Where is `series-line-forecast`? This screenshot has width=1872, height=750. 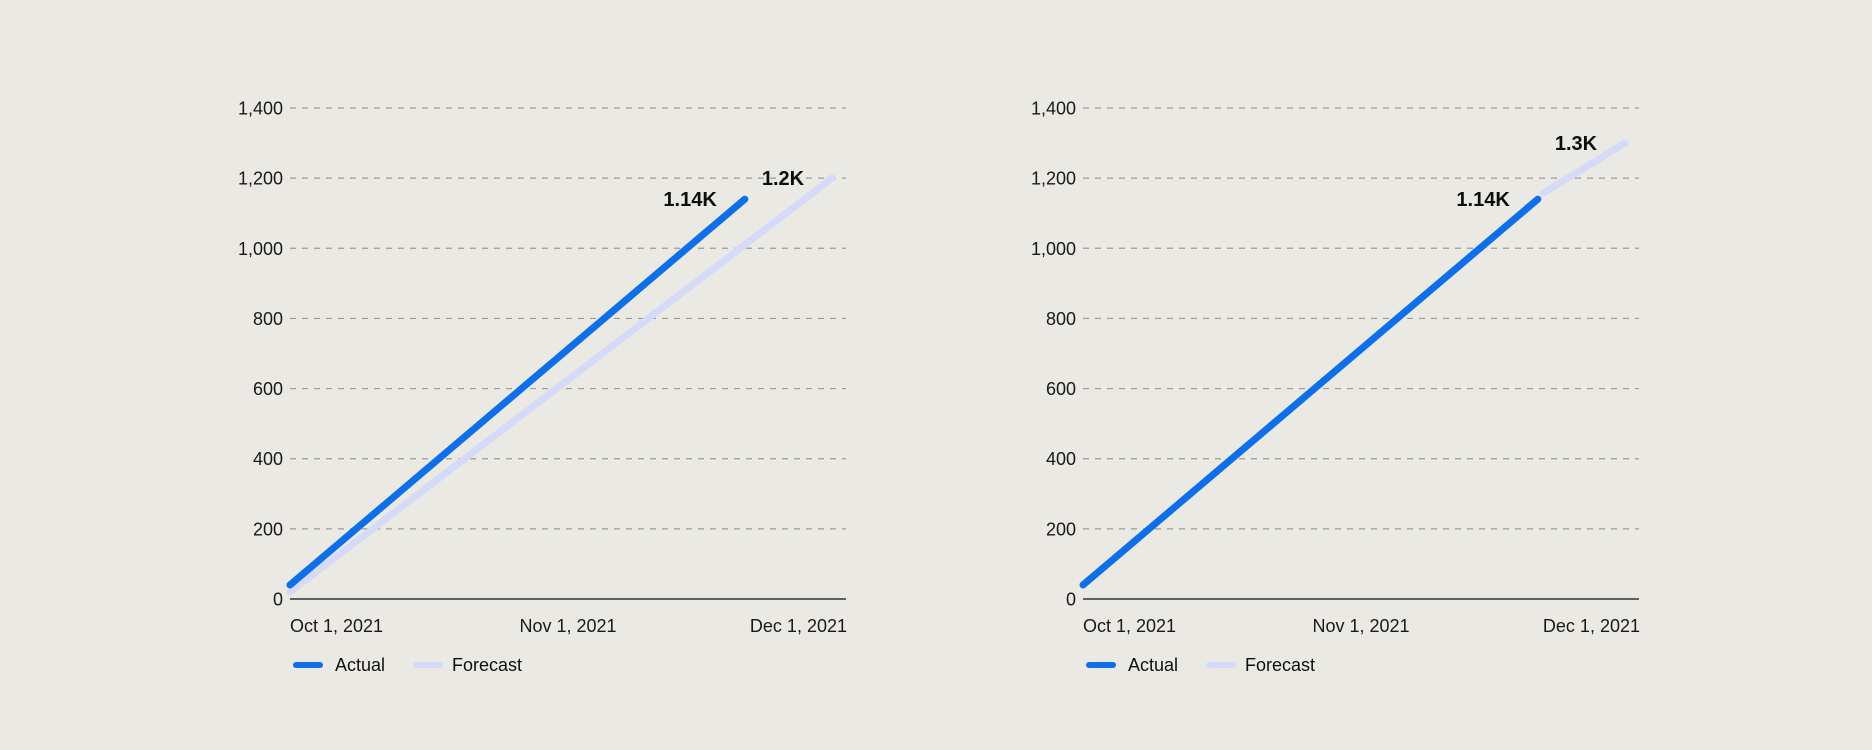 series-line-forecast is located at coordinates (1584, 168).